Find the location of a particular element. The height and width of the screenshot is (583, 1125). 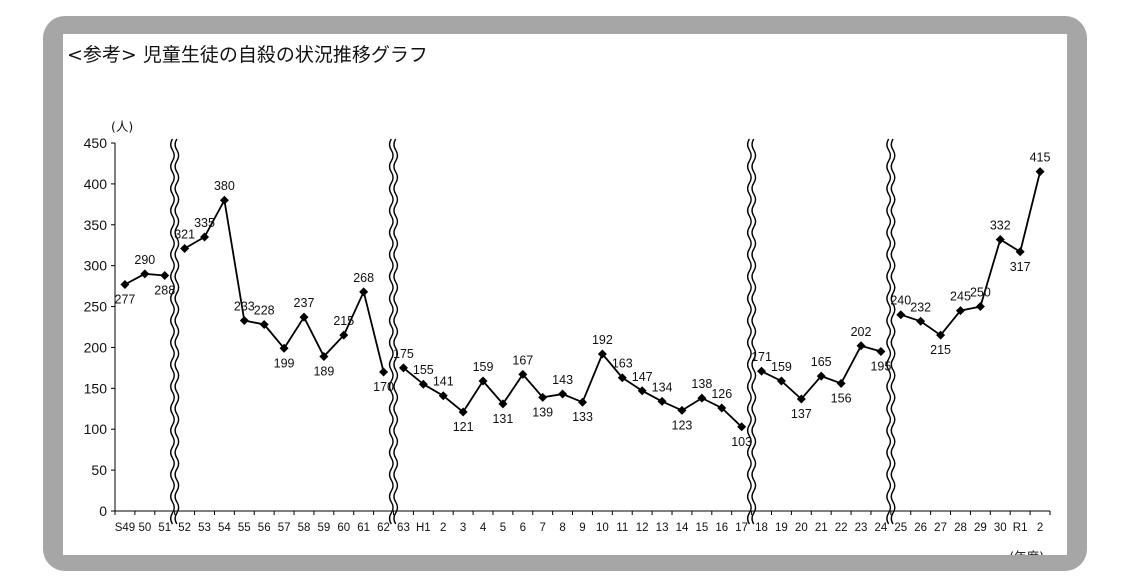

data-label: 170 is located at coordinates (383, 387).